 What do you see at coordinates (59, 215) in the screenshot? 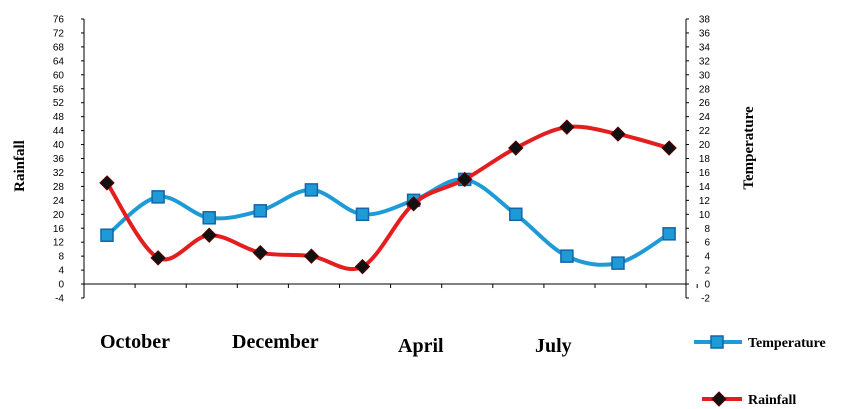
I see `left-tick-label: 20` at bounding box center [59, 215].